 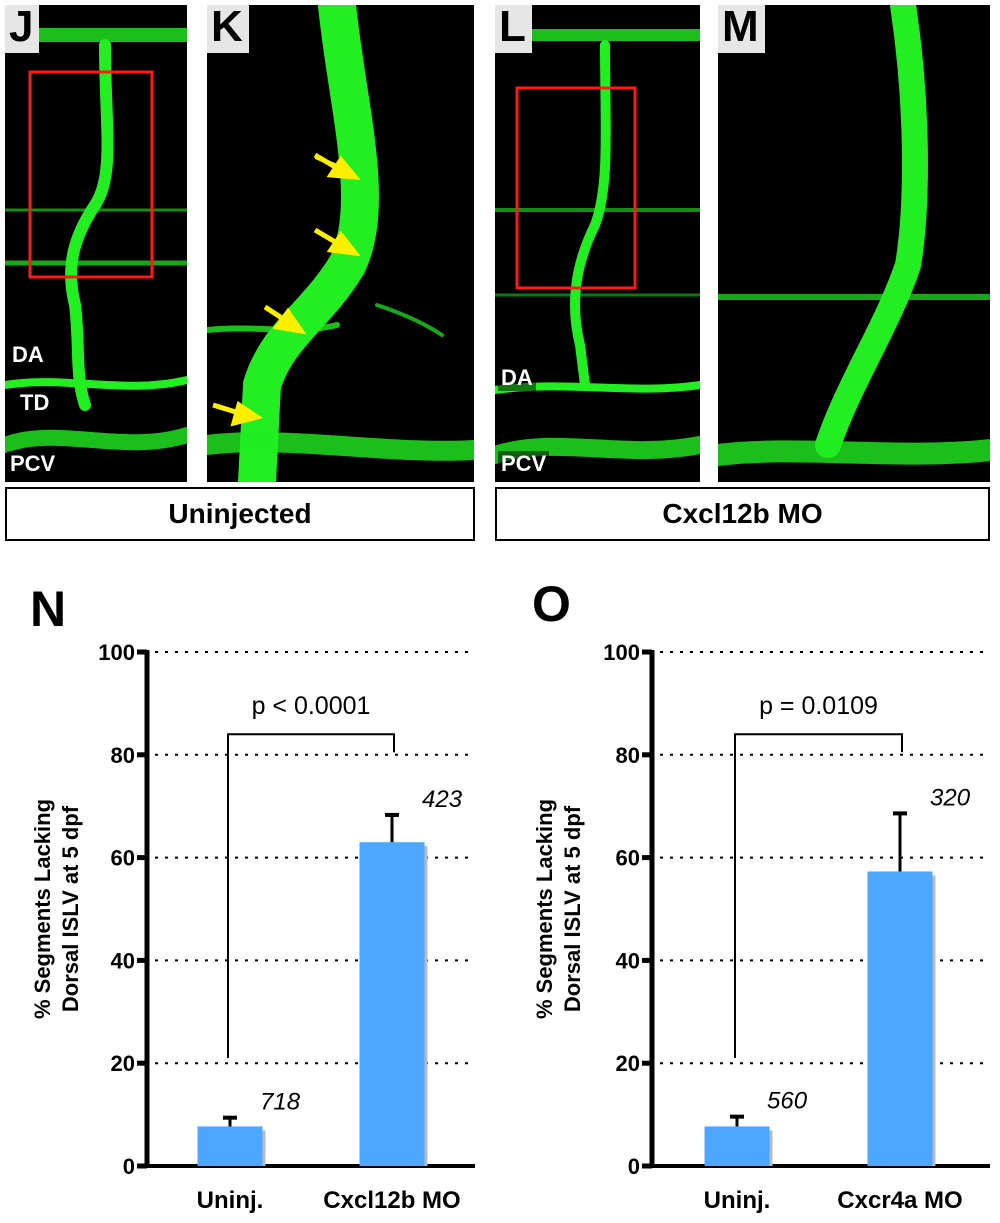 What do you see at coordinates (741, 29) in the screenshot?
I see `panel-letter: M` at bounding box center [741, 29].